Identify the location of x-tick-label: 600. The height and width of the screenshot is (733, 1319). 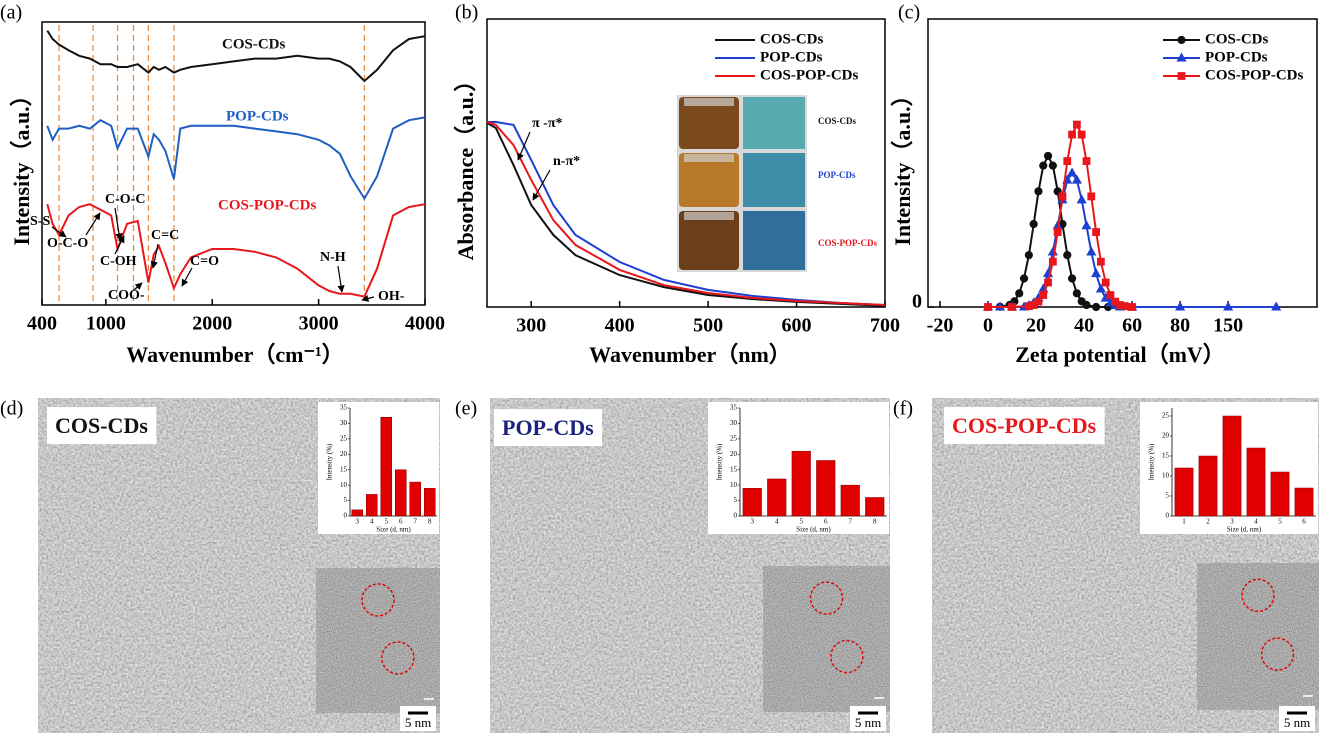
(797, 326).